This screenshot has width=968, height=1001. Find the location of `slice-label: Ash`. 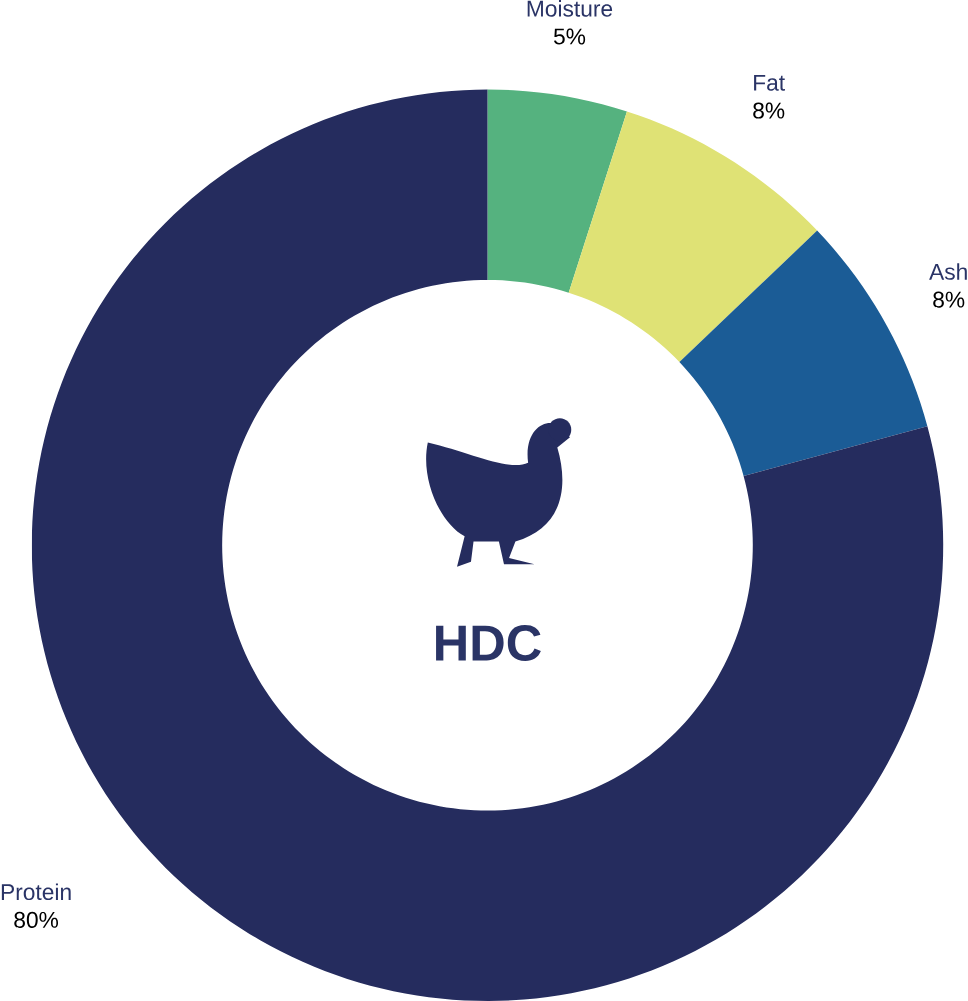

slice-label: Ash is located at coordinates (947, 271).